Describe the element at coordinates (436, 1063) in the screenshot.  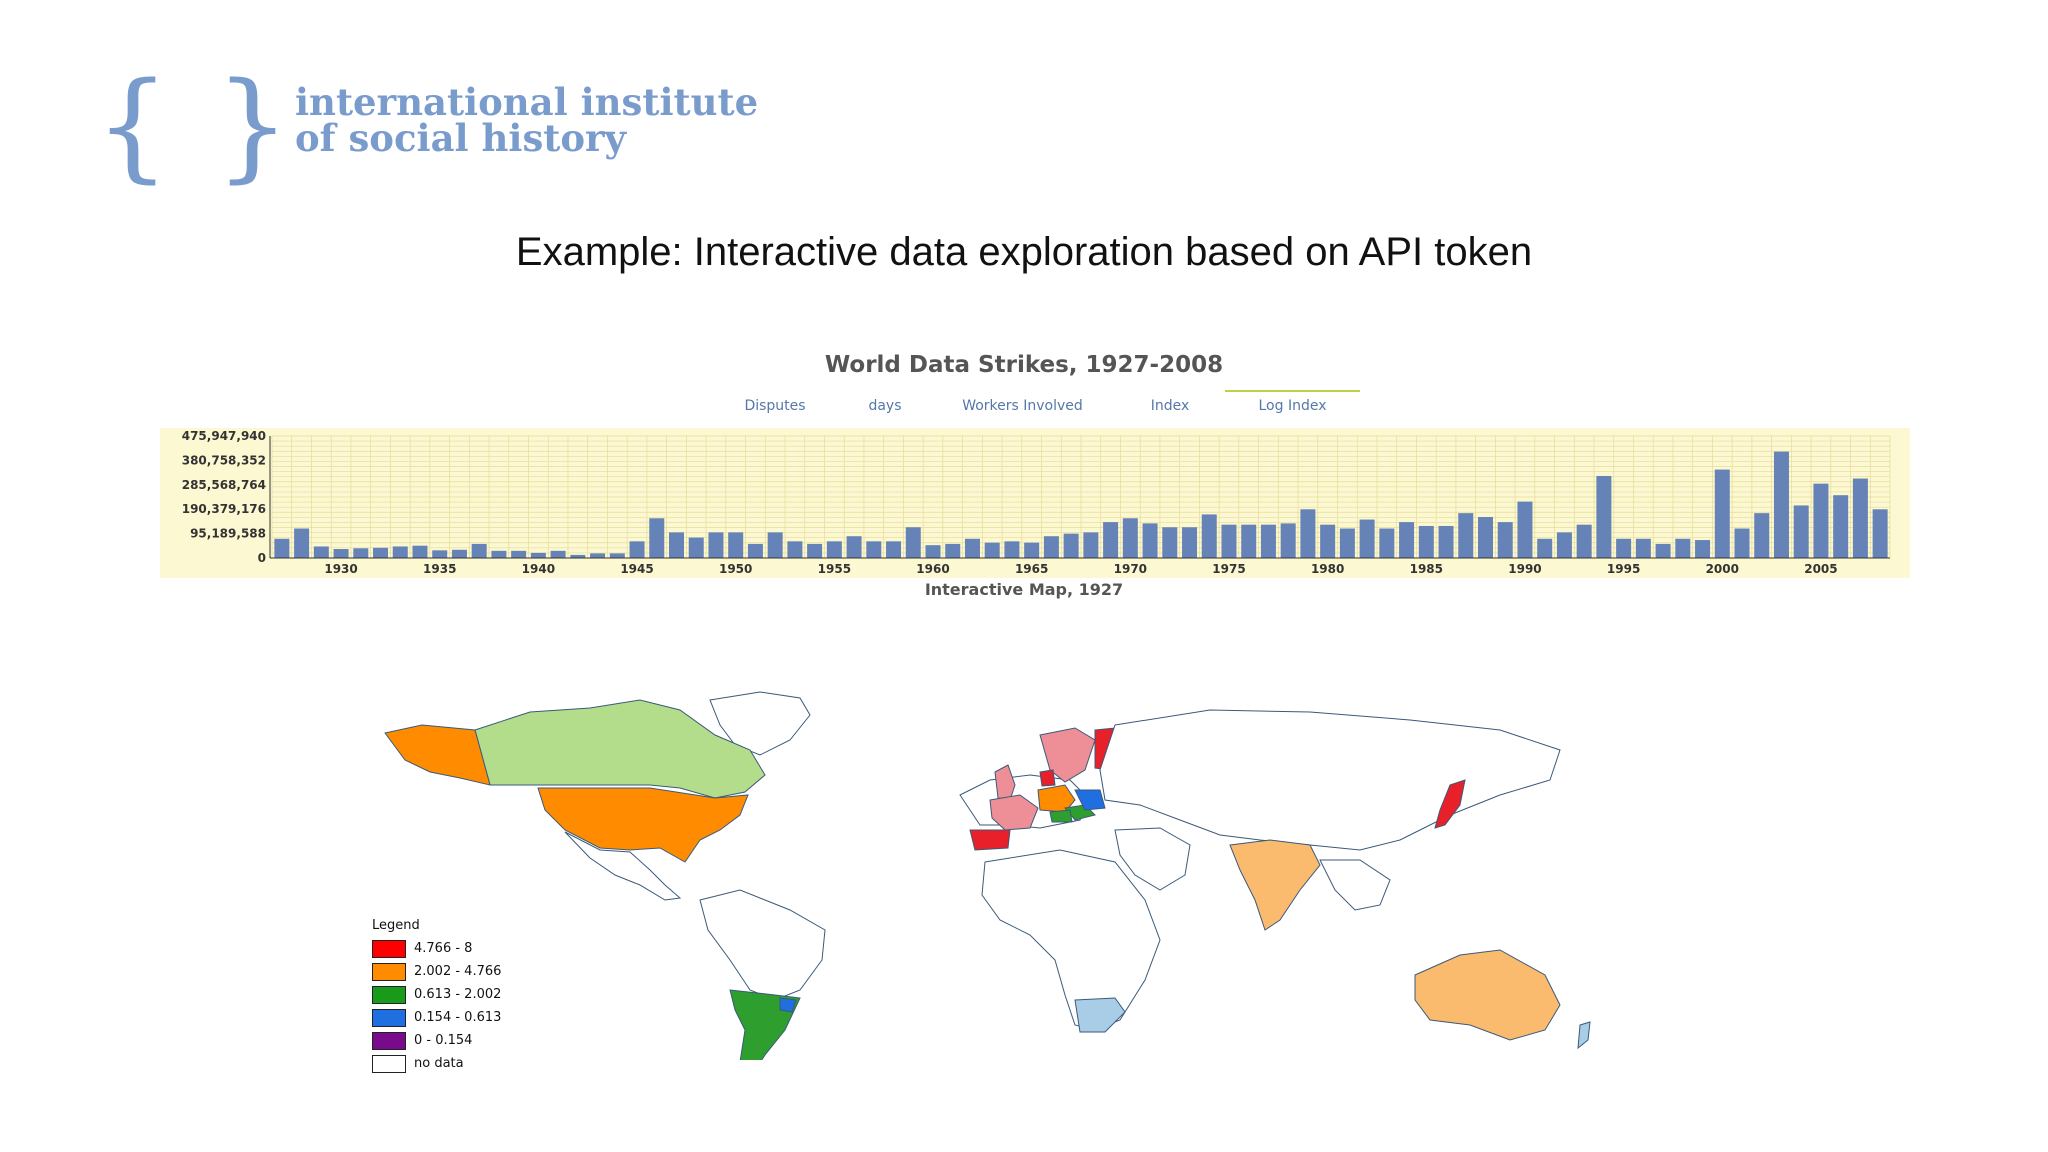
I see `legend-item: no data` at that location.